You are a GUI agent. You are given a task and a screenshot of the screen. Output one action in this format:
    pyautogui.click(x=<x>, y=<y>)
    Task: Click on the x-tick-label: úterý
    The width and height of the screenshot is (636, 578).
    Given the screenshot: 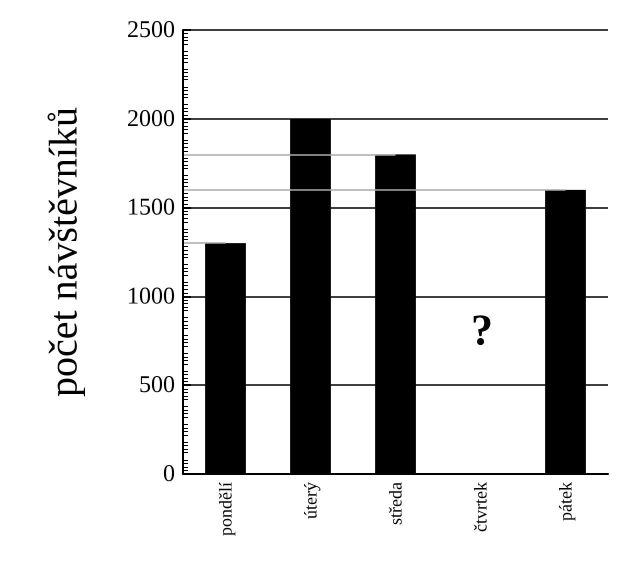 What is the action you would take?
    pyautogui.click(x=310, y=500)
    